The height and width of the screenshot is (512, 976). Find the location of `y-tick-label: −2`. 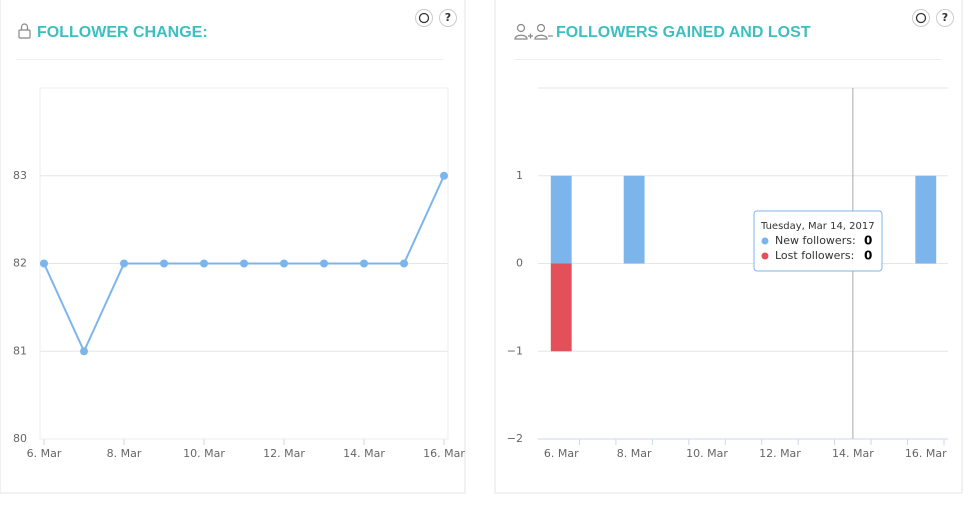

y-tick-label: −2 is located at coordinates (515, 438).